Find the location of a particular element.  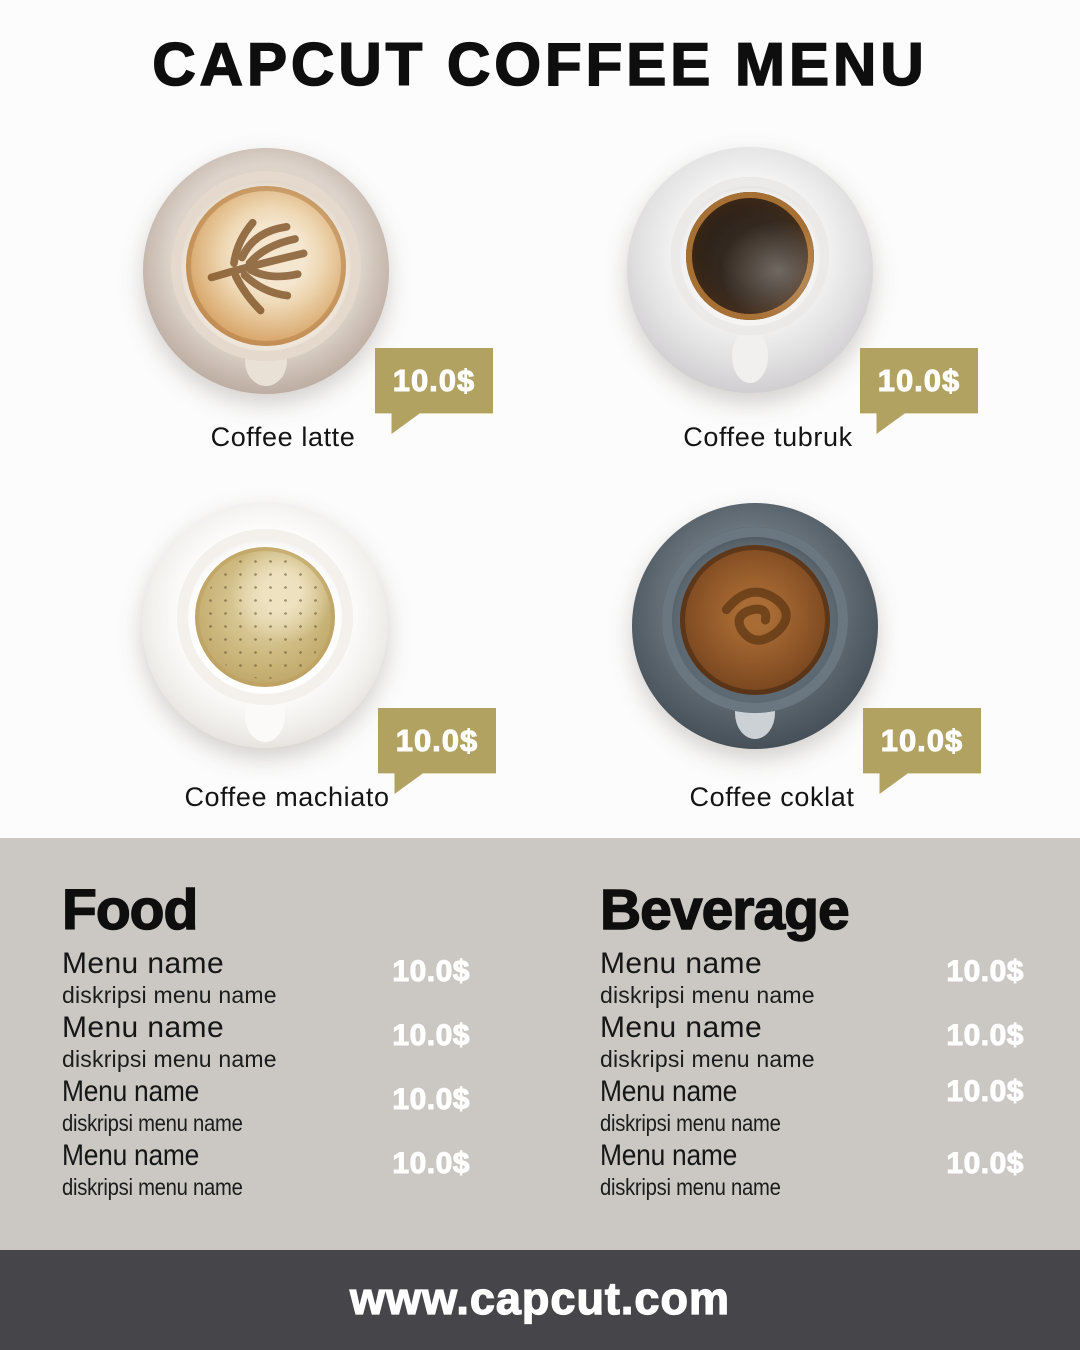

website-url: www.capcut.com is located at coordinates (539, 1298).